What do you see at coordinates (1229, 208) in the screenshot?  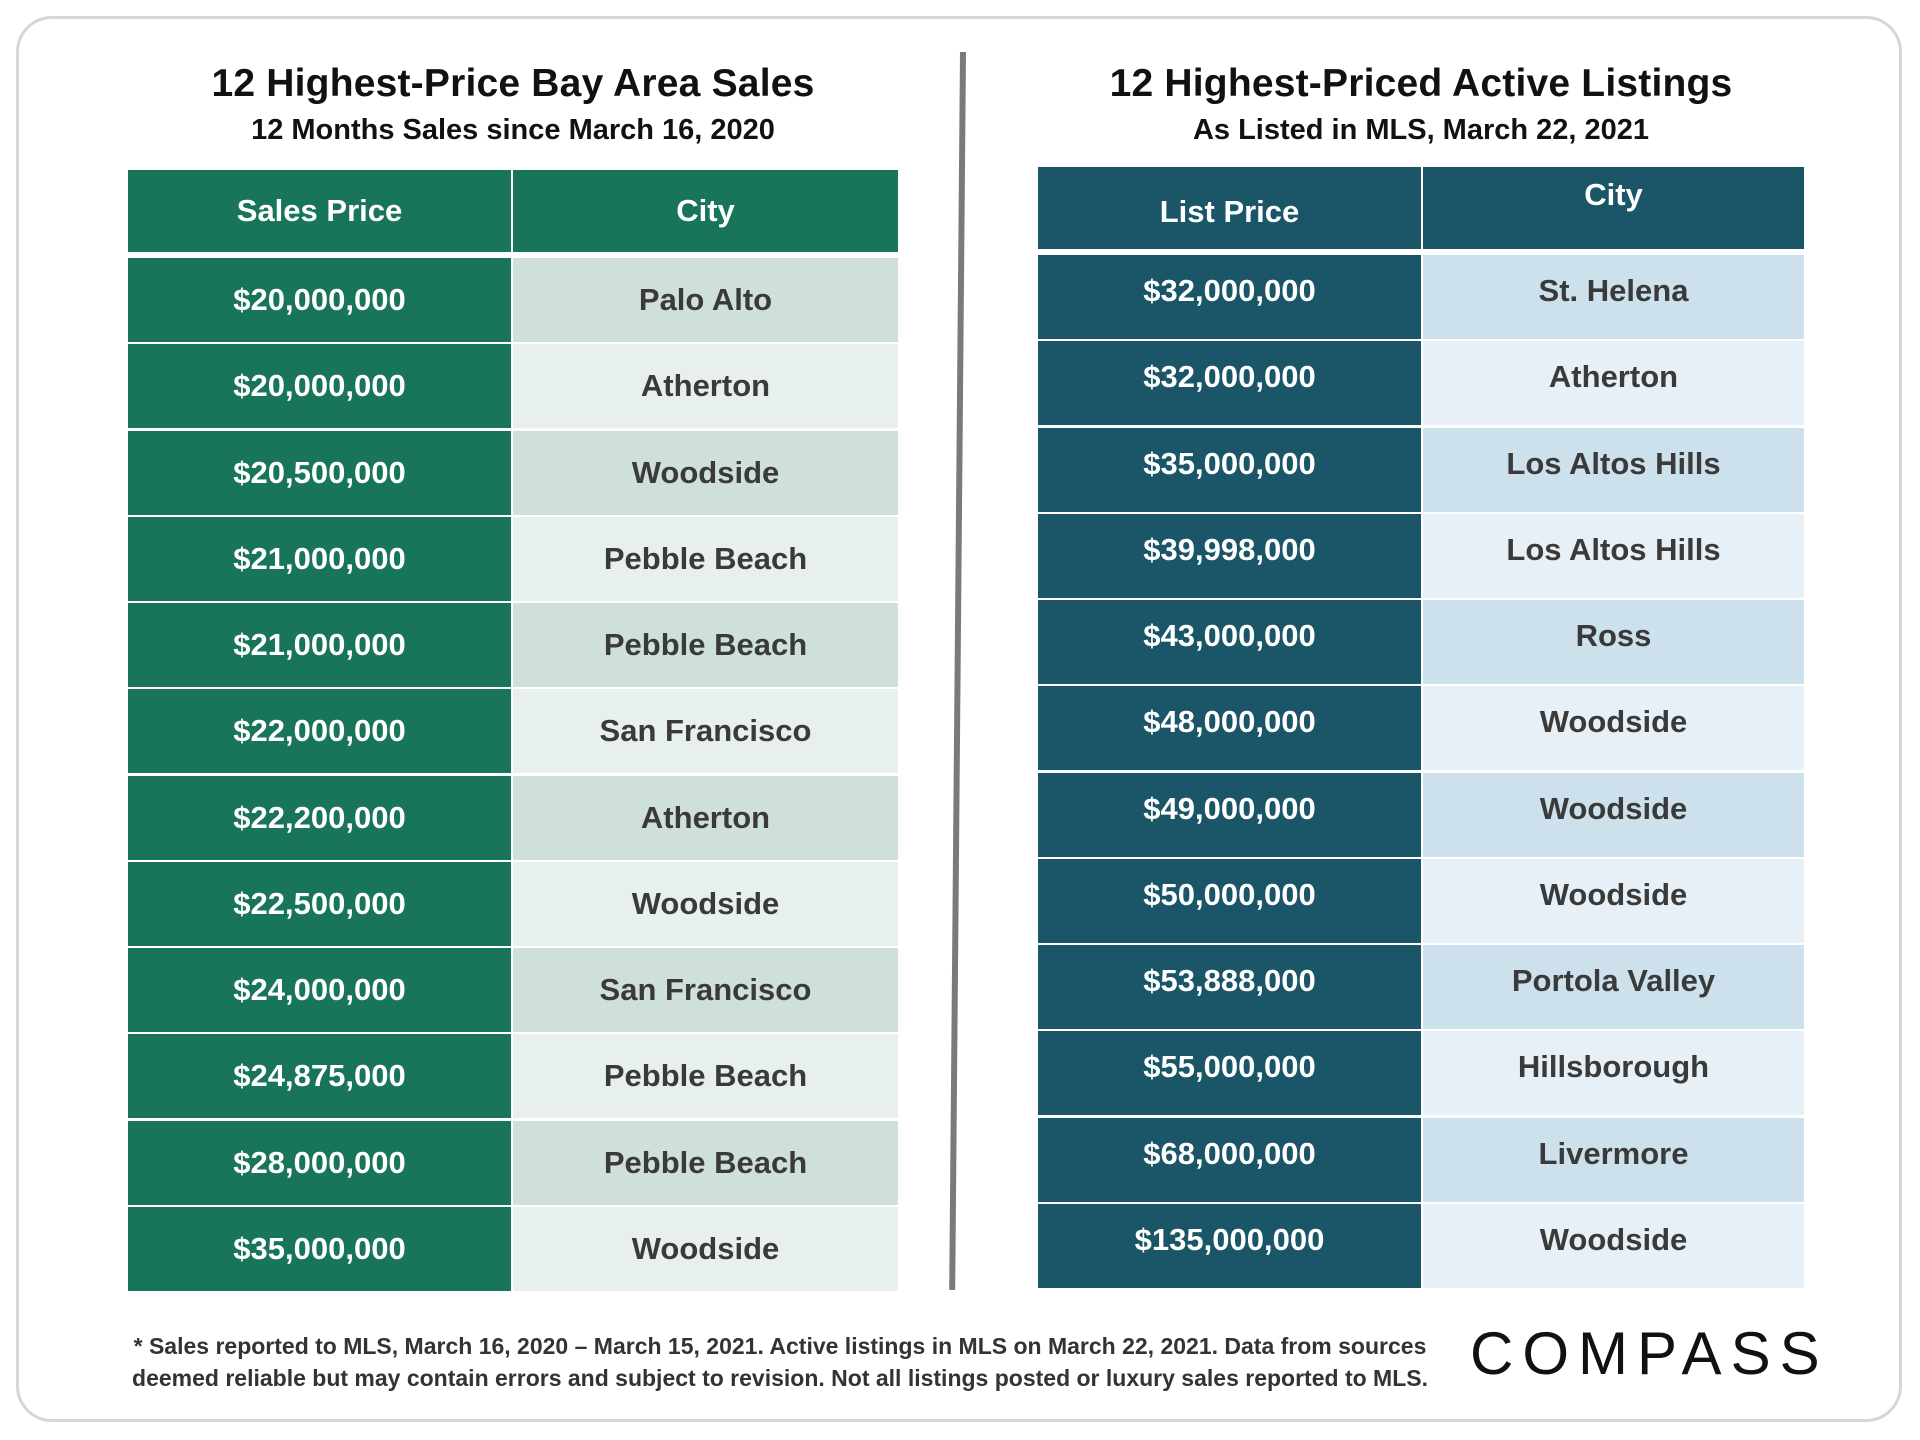 I see `header-list-price: List Price` at bounding box center [1229, 208].